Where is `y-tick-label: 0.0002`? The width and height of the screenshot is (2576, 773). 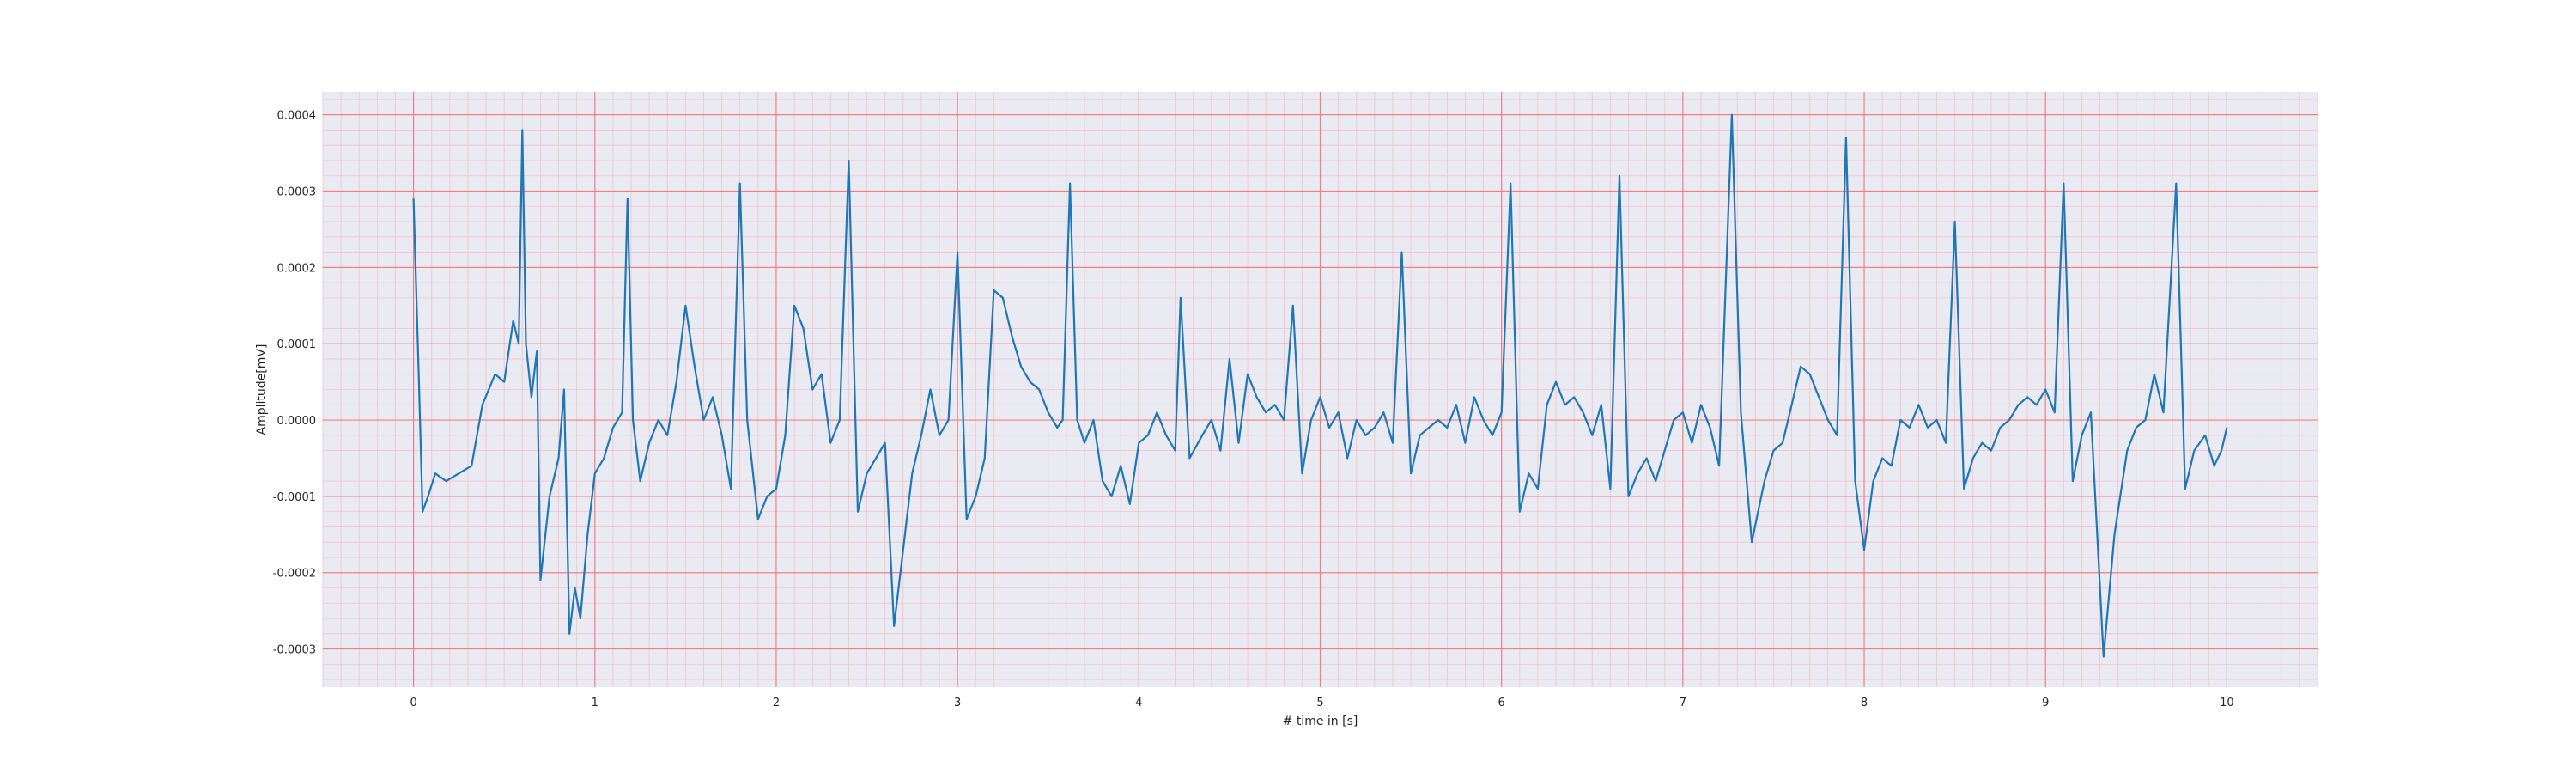 y-tick-label: 0.0002 is located at coordinates (297, 268).